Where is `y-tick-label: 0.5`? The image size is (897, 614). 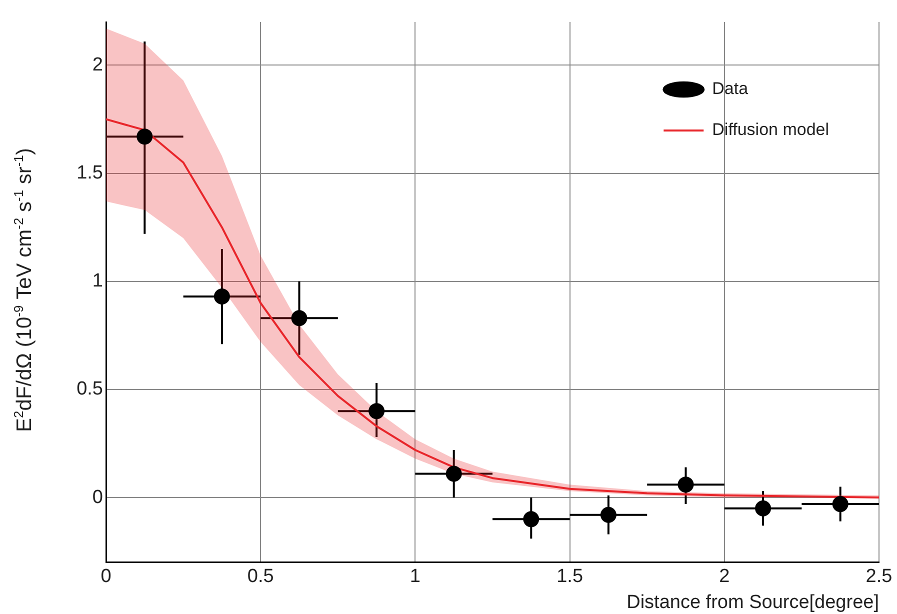 y-tick-label: 0.5 is located at coordinates (89, 389).